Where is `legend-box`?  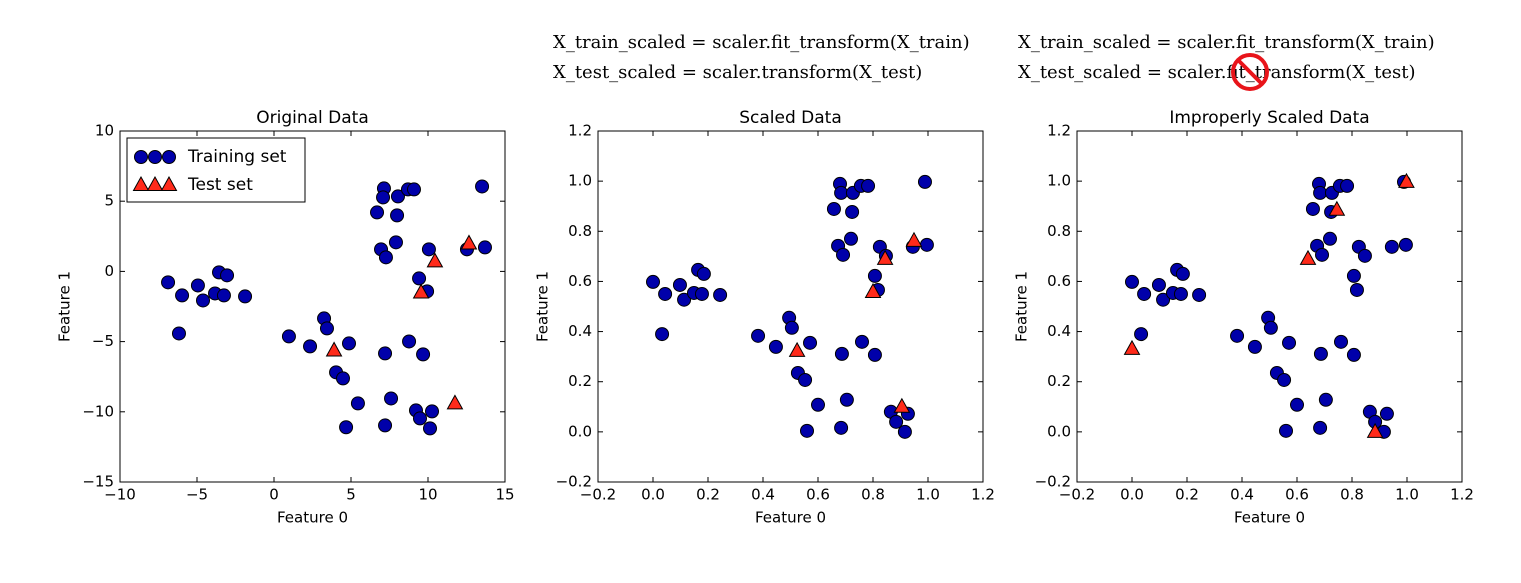 legend-box is located at coordinates (216, 170).